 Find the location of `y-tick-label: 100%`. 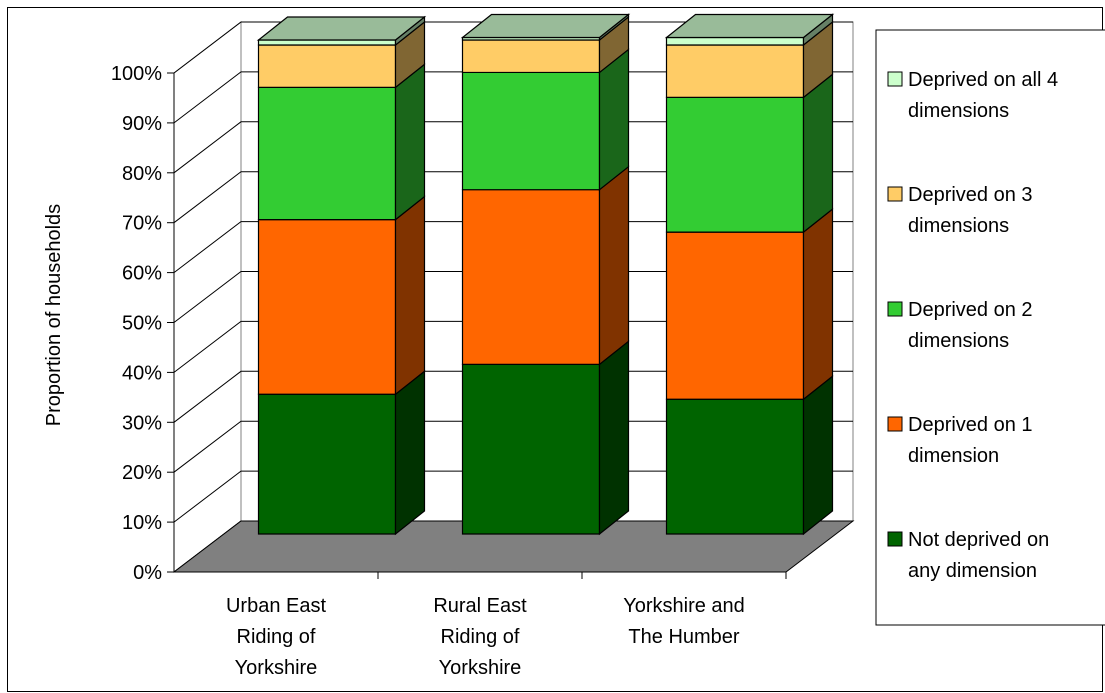

y-tick-label: 100% is located at coordinates (136, 74).